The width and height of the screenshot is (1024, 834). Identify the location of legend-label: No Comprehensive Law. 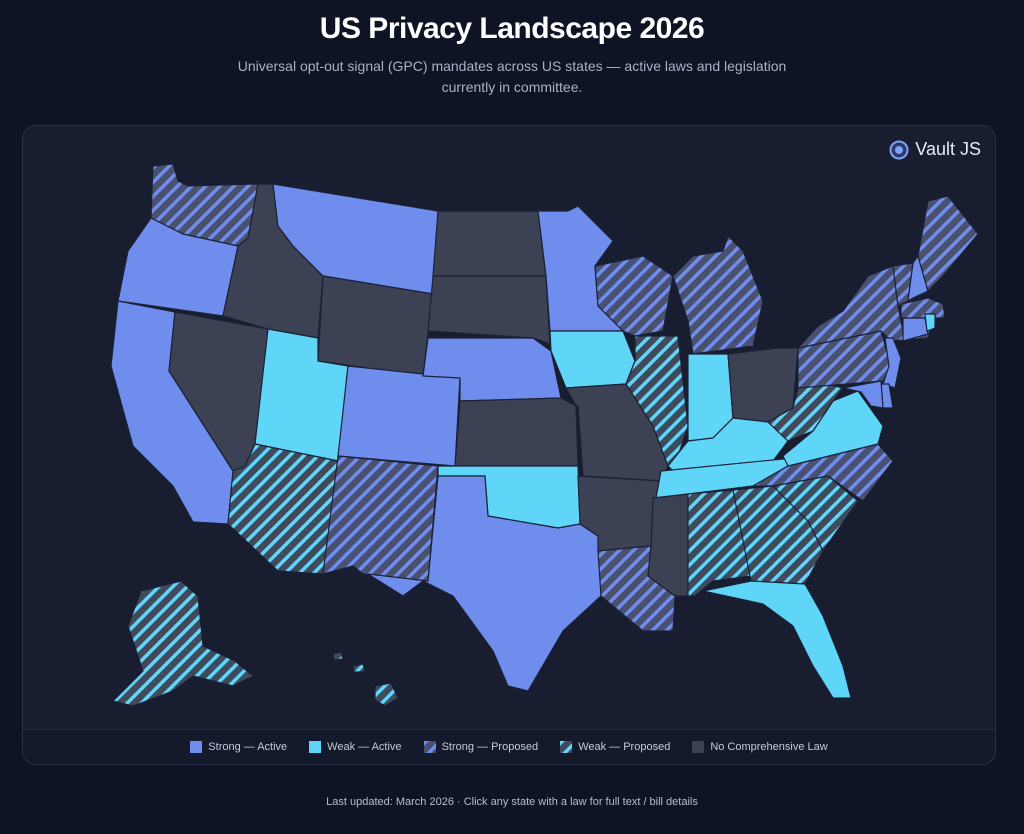
(769, 747).